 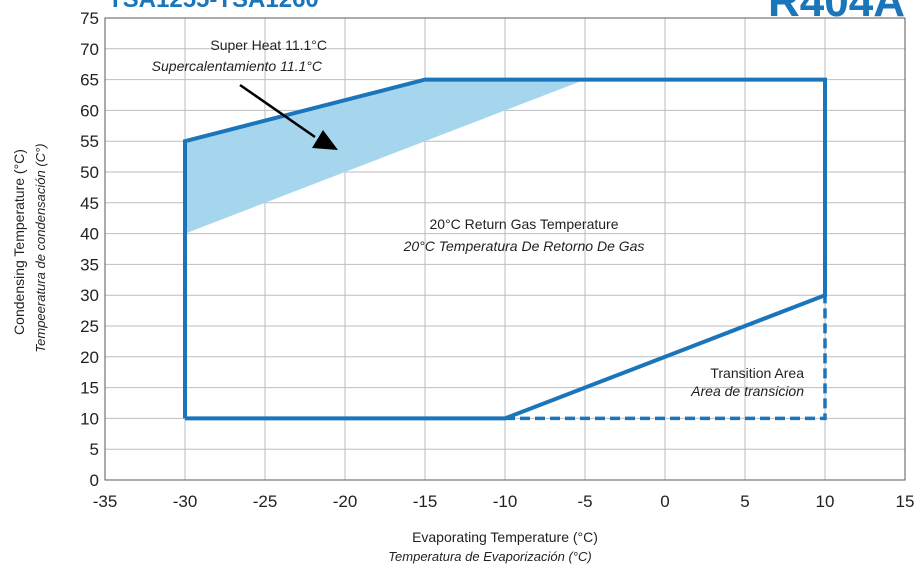 I want to click on x-tick-label: 0, so click(x=664, y=501).